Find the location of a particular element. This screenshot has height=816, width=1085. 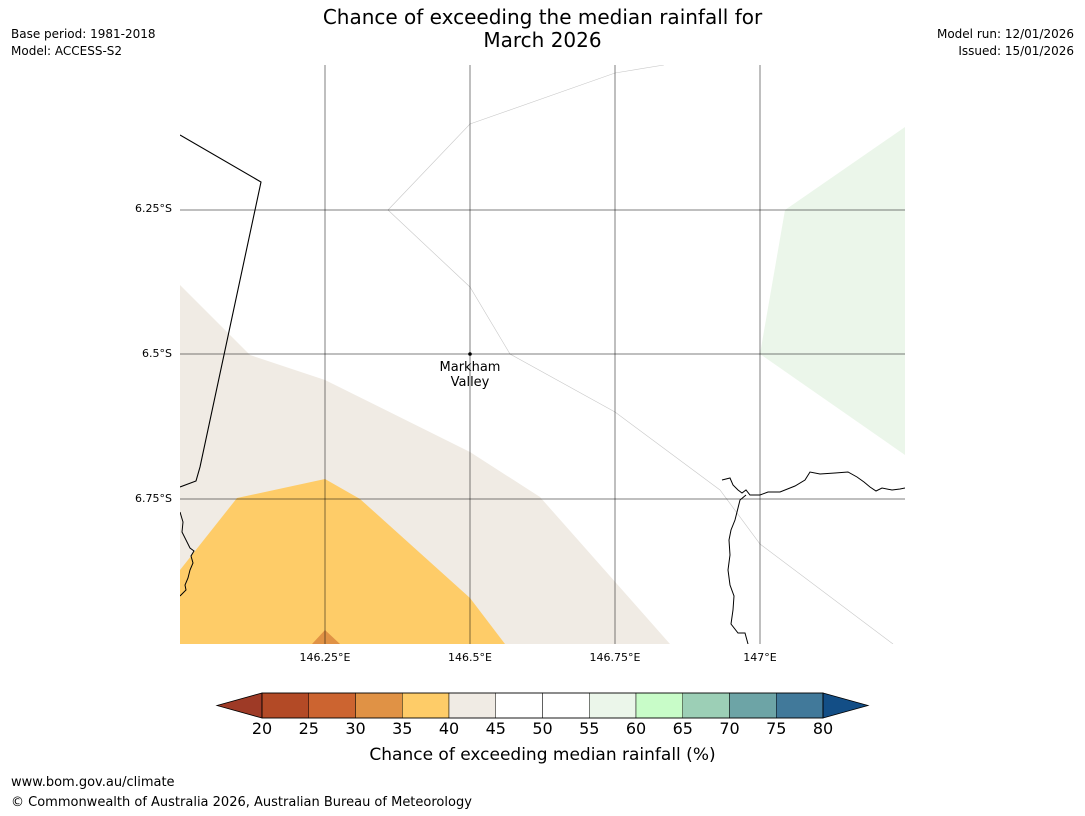

colorbar-tick-65: 65 is located at coordinates (682, 728).